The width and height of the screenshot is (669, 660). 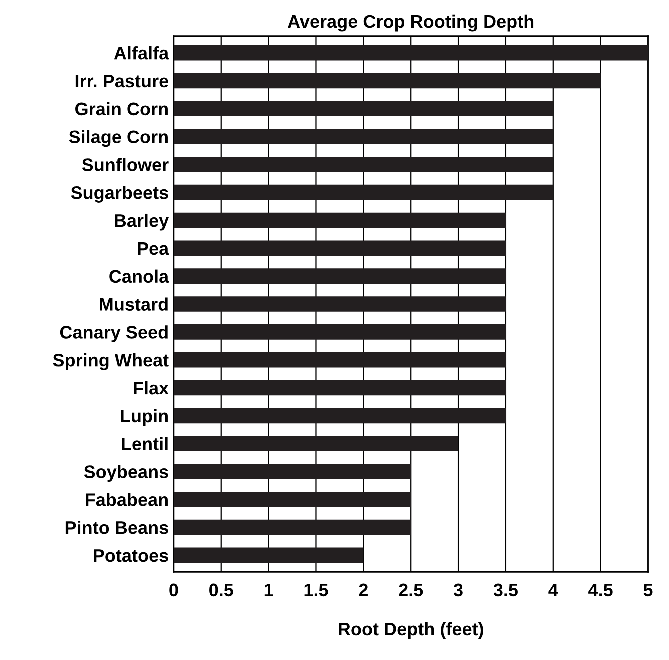 What do you see at coordinates (458, 590) in the screenshot?
I see `x-tick-label: 3` at bounding box center [458, 590].